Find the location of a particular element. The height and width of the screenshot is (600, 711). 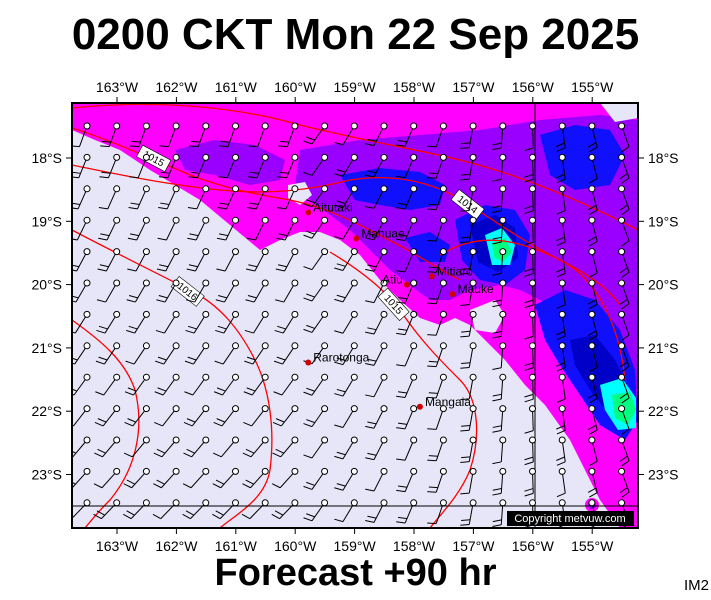

lat-label: 21°S is located at coordinates (663, 348).